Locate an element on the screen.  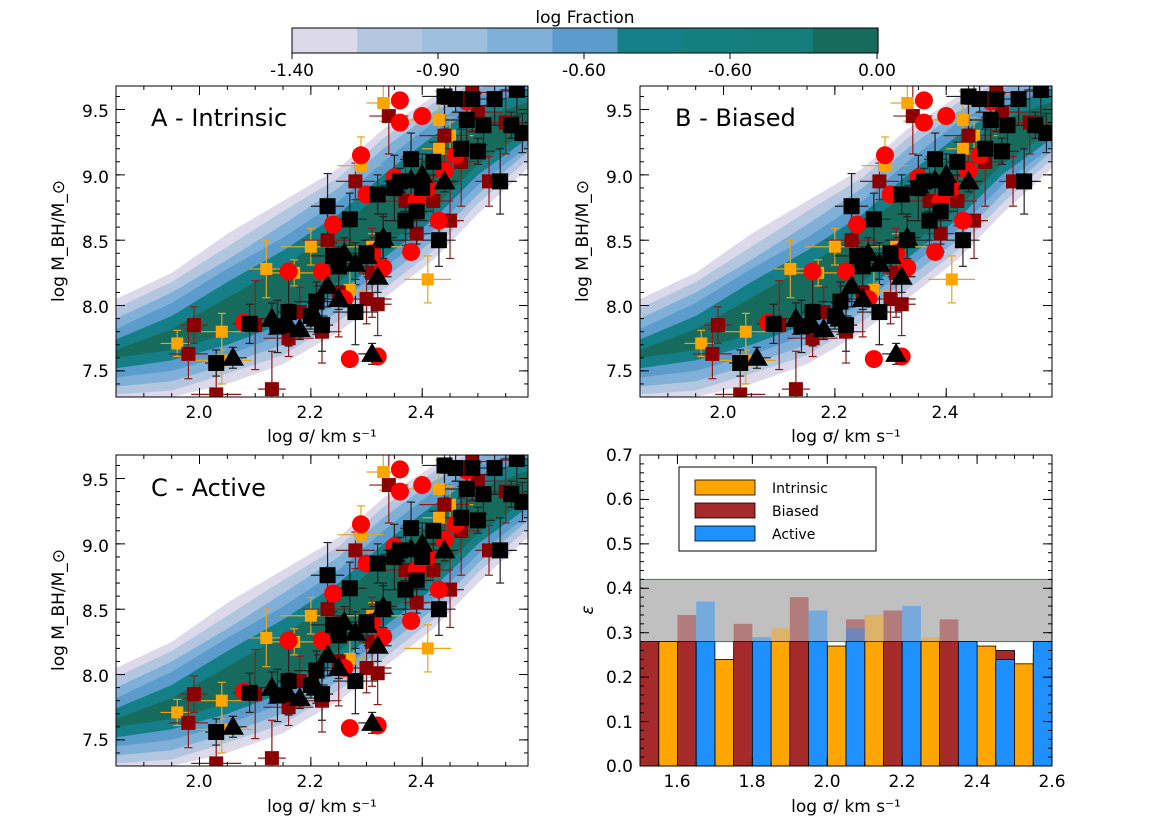
axes-frame is located at coordinates (846, 241).